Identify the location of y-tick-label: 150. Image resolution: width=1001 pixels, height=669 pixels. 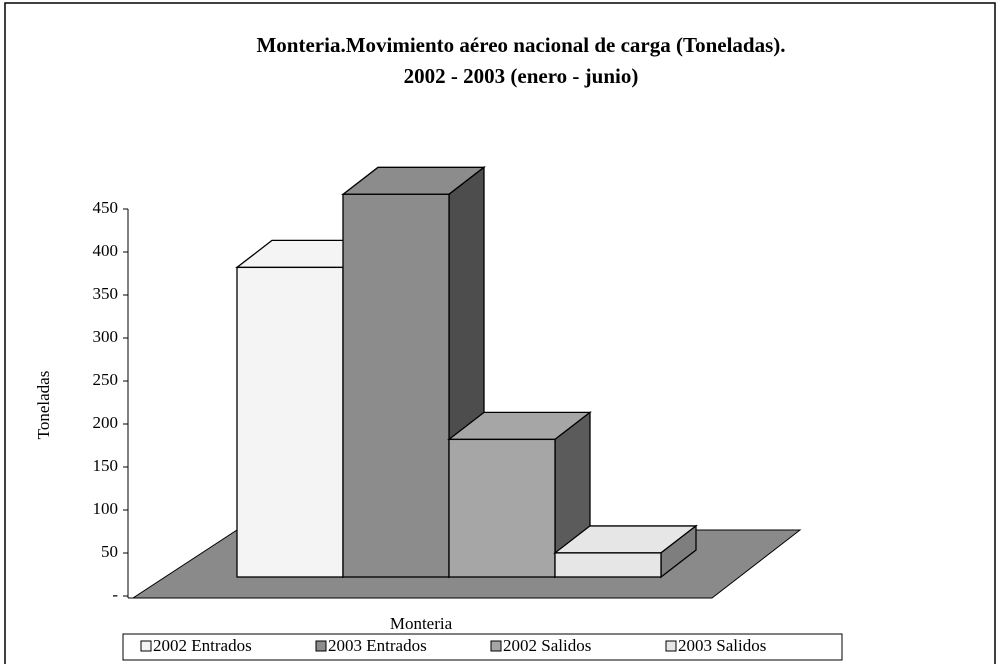
(106, 465).